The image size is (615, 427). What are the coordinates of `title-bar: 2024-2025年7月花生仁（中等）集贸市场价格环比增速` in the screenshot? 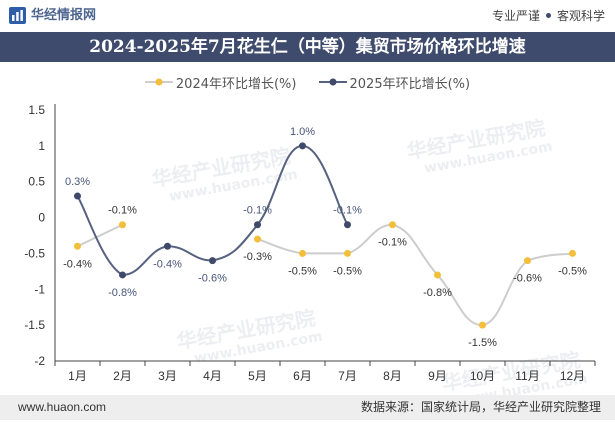 It's located at (307, 47).